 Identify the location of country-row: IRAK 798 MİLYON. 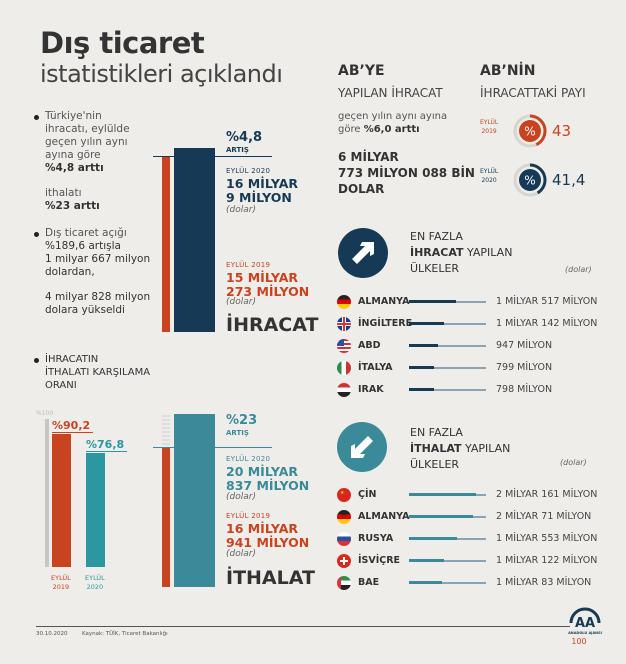
(477, 390).